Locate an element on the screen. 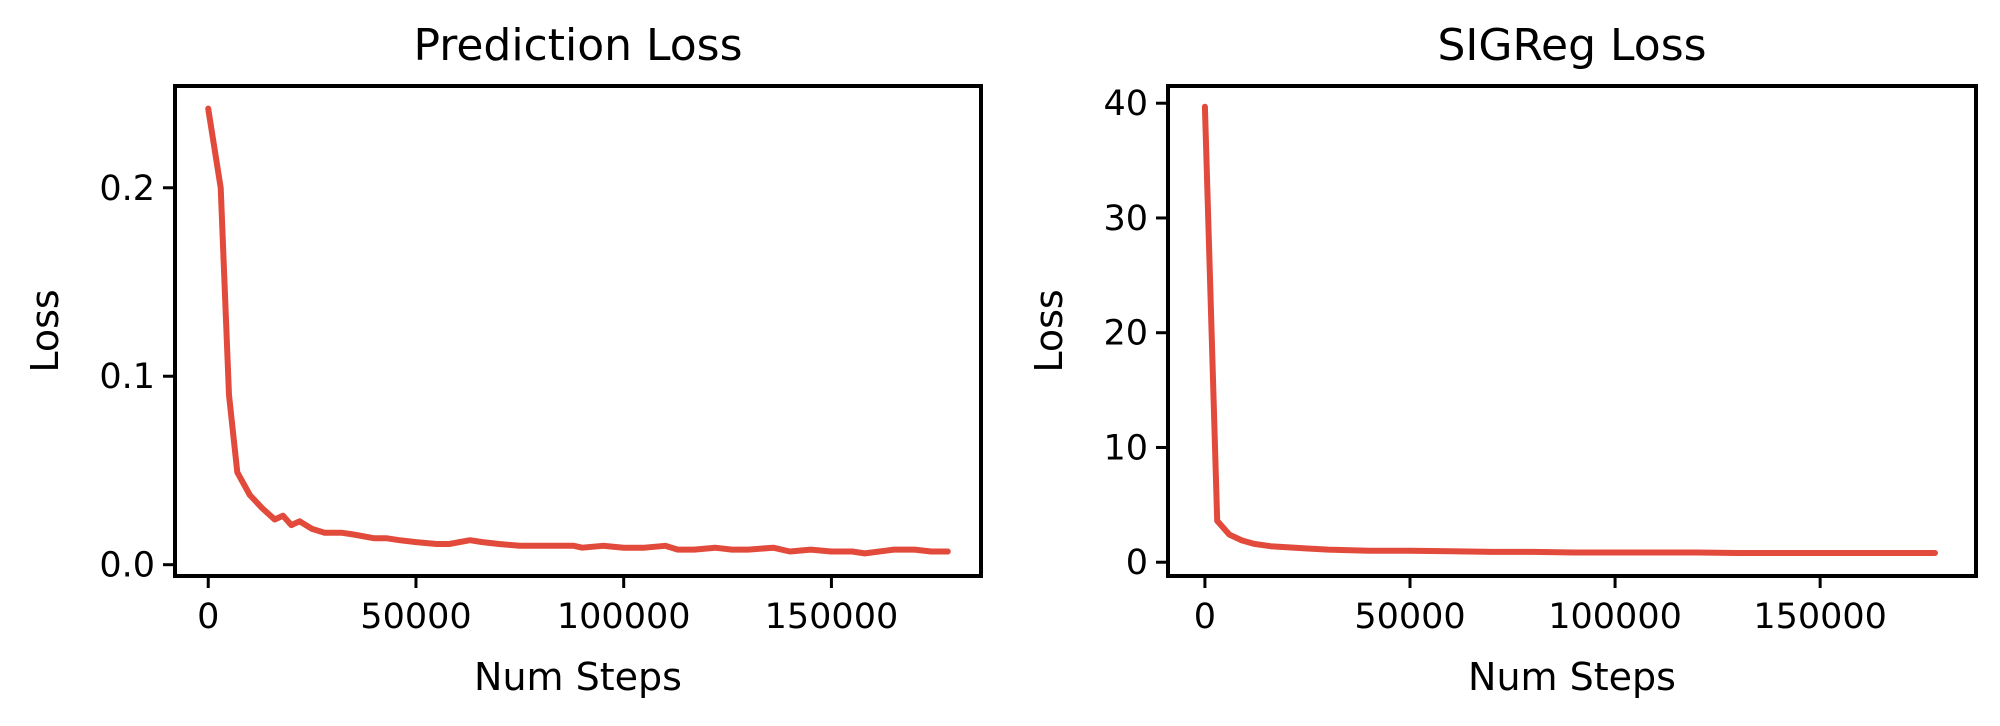 Image resolution: width=2000 pixels, height=726 pixels. y-tick-label: 0.1 is located at coordinates (127, 377).